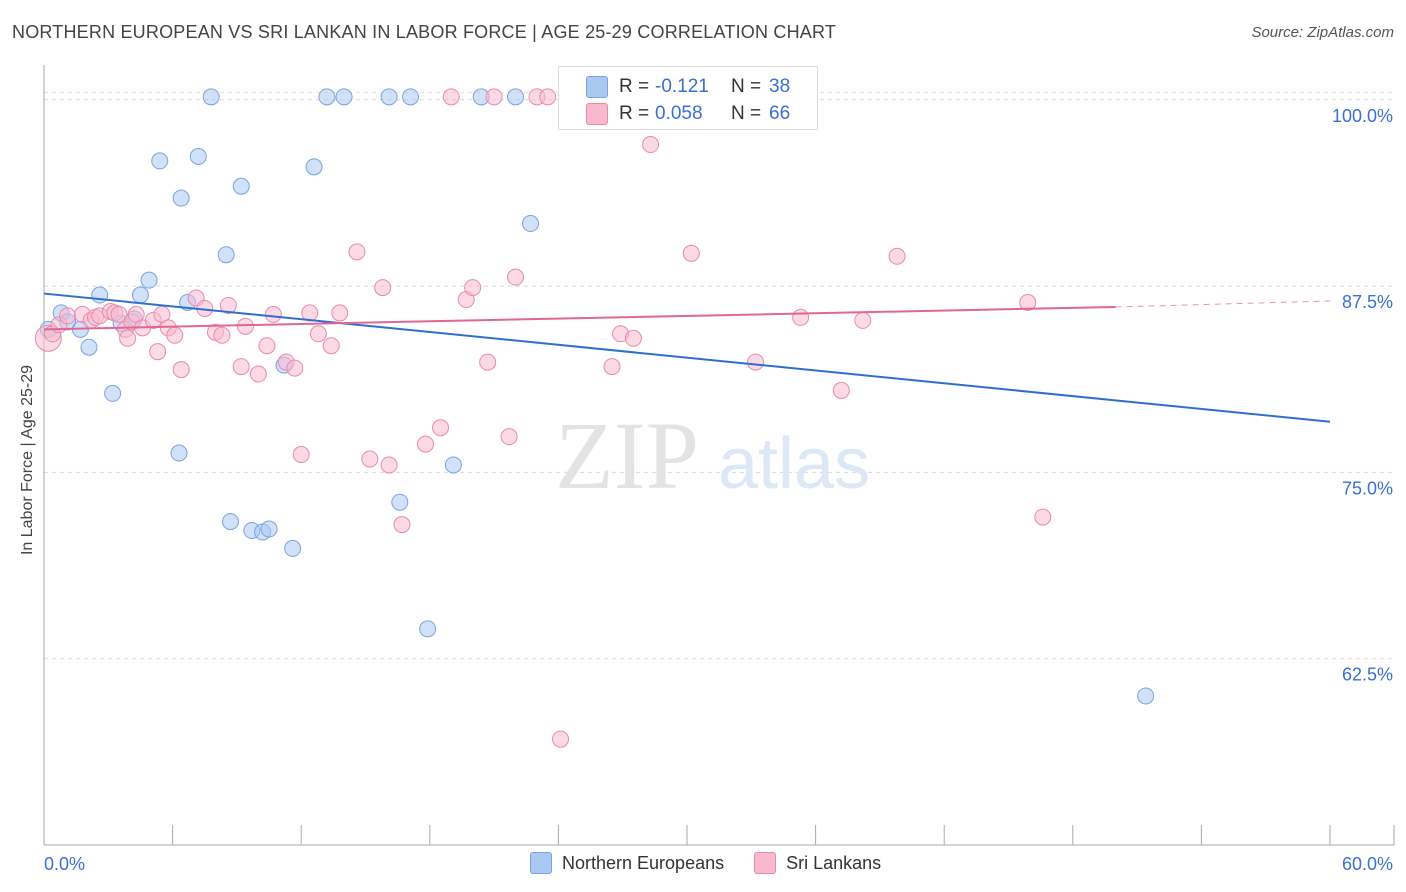  What do you see at coordinates (1367, 675) in the screenshot?
I see `y-tick-label-0: 62.5%` at bounding box center [1367, 675].